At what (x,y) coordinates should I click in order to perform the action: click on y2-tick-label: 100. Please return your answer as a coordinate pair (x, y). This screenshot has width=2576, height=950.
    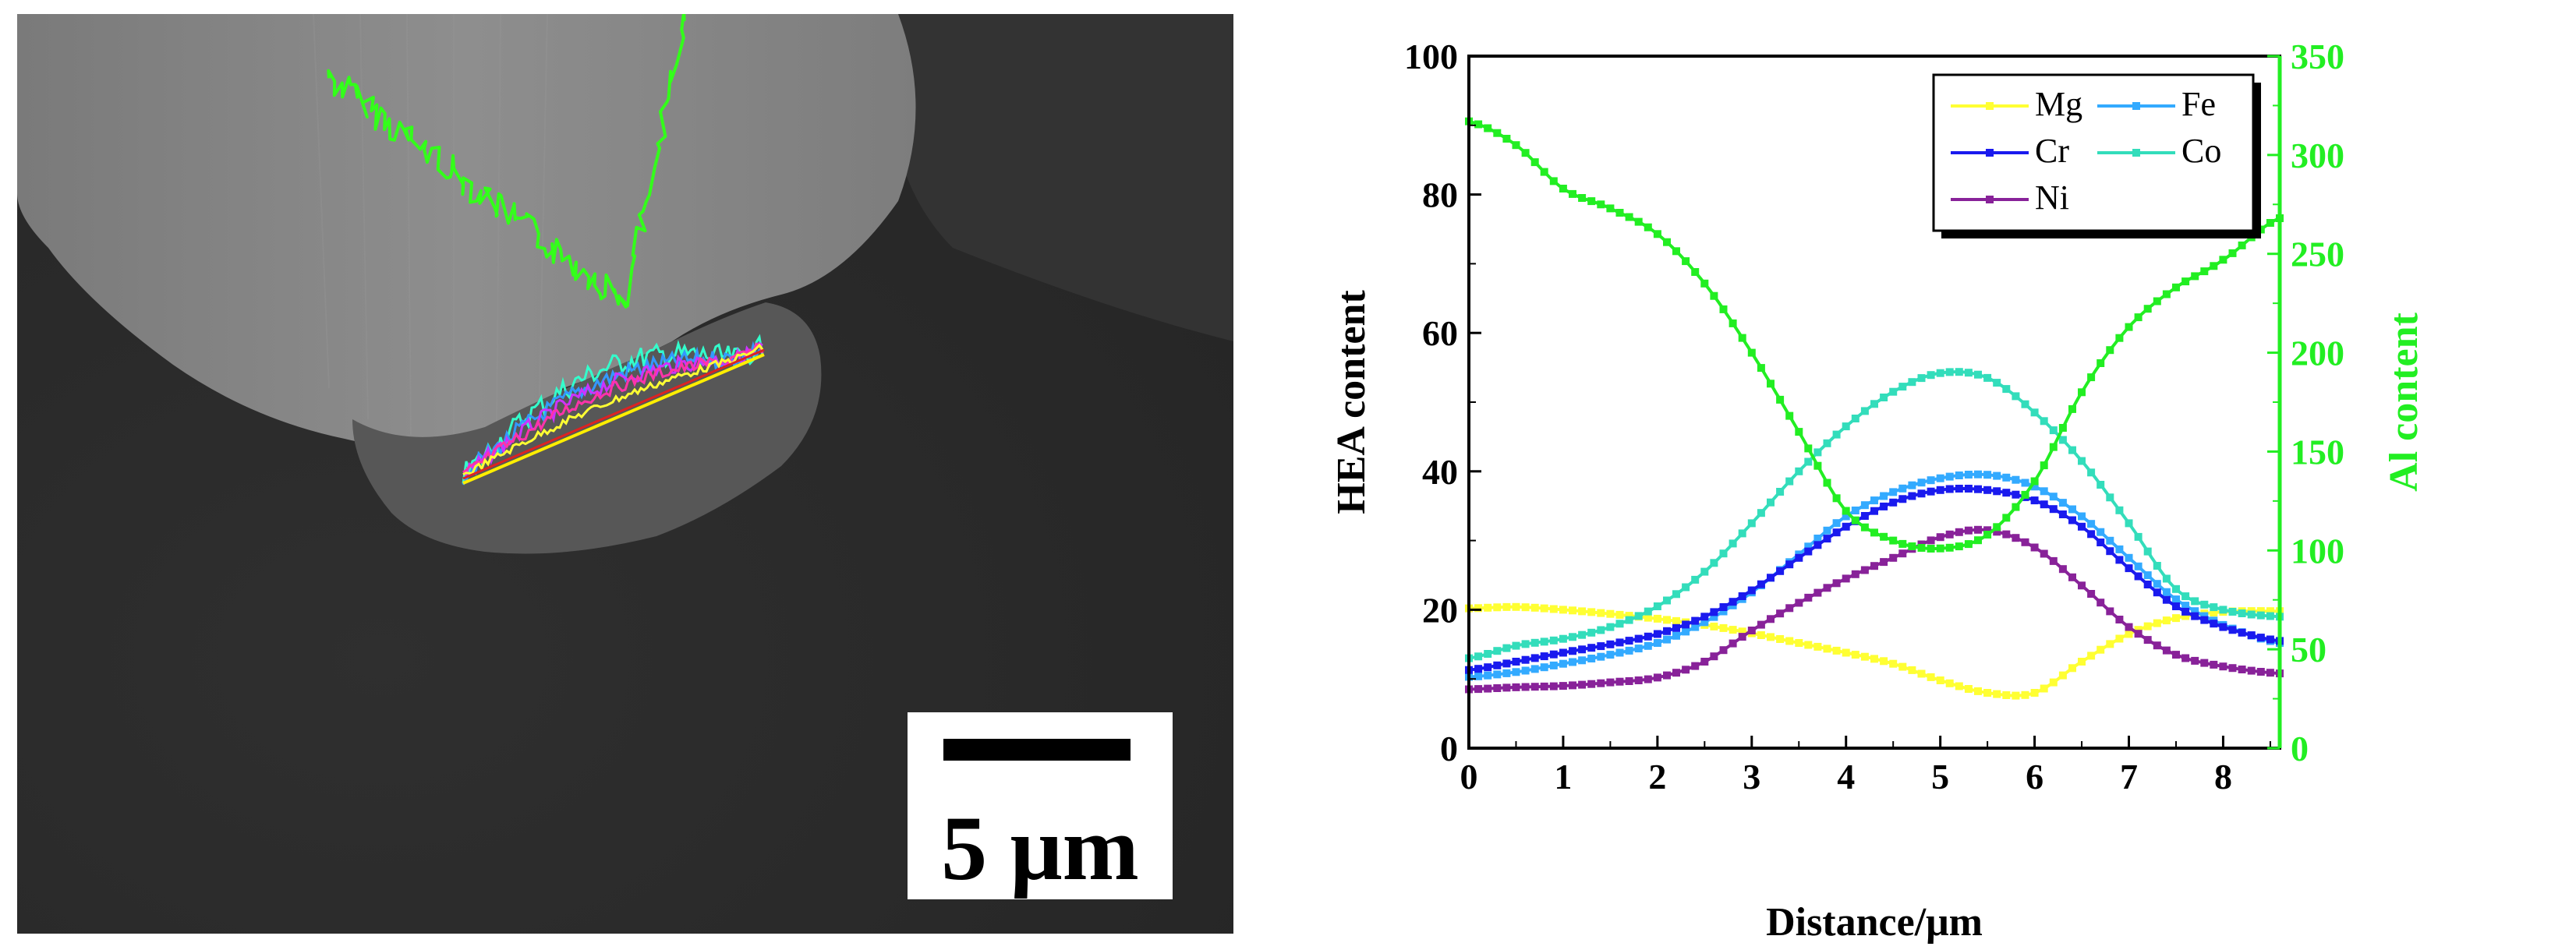
    Looking at the image, I should click on (2317, 550).